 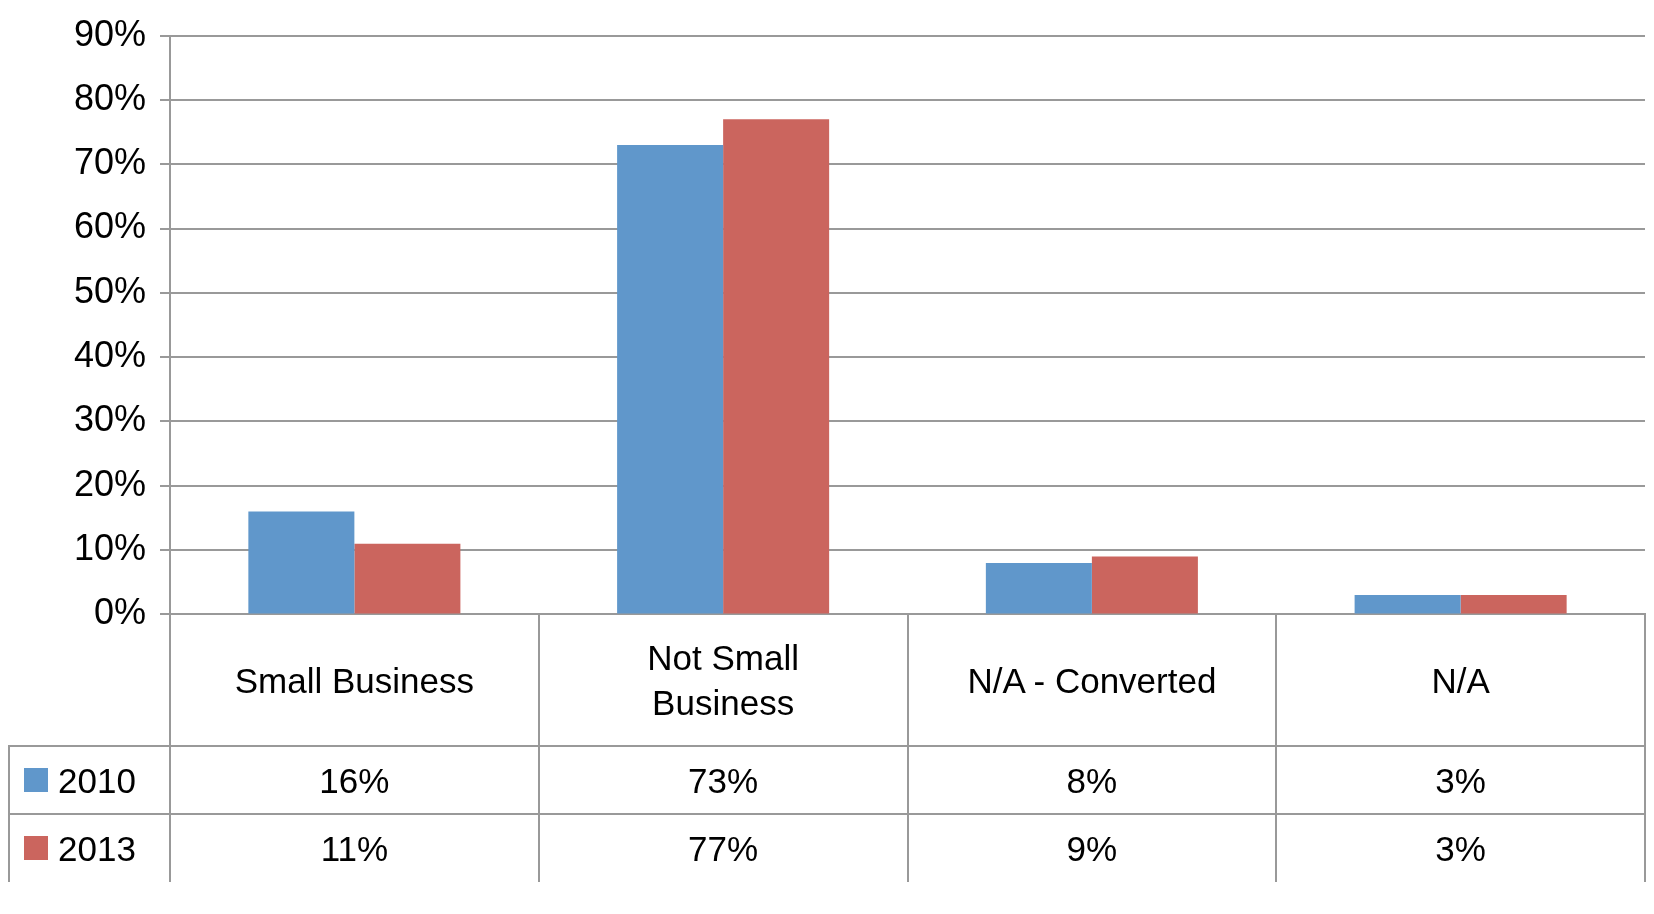 I want to click on y-tick-label: 0%, so click(x=119, y=612).